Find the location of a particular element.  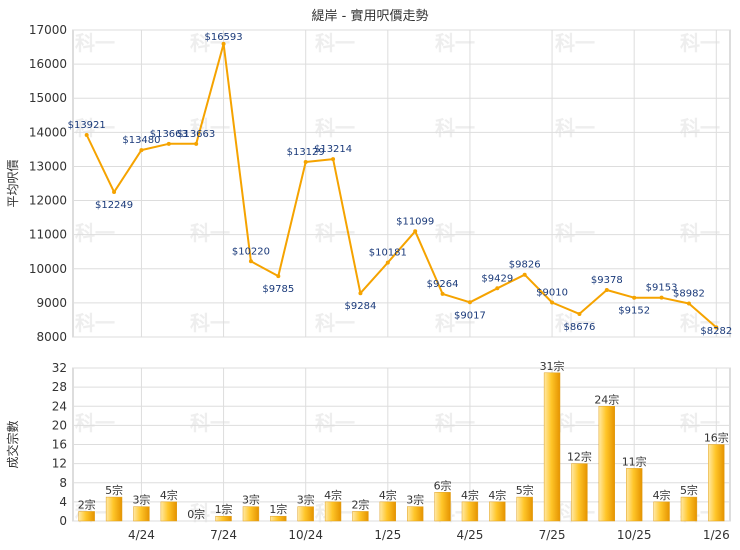

volume-ytick-label: 12 is located at coordinates (59, 464).